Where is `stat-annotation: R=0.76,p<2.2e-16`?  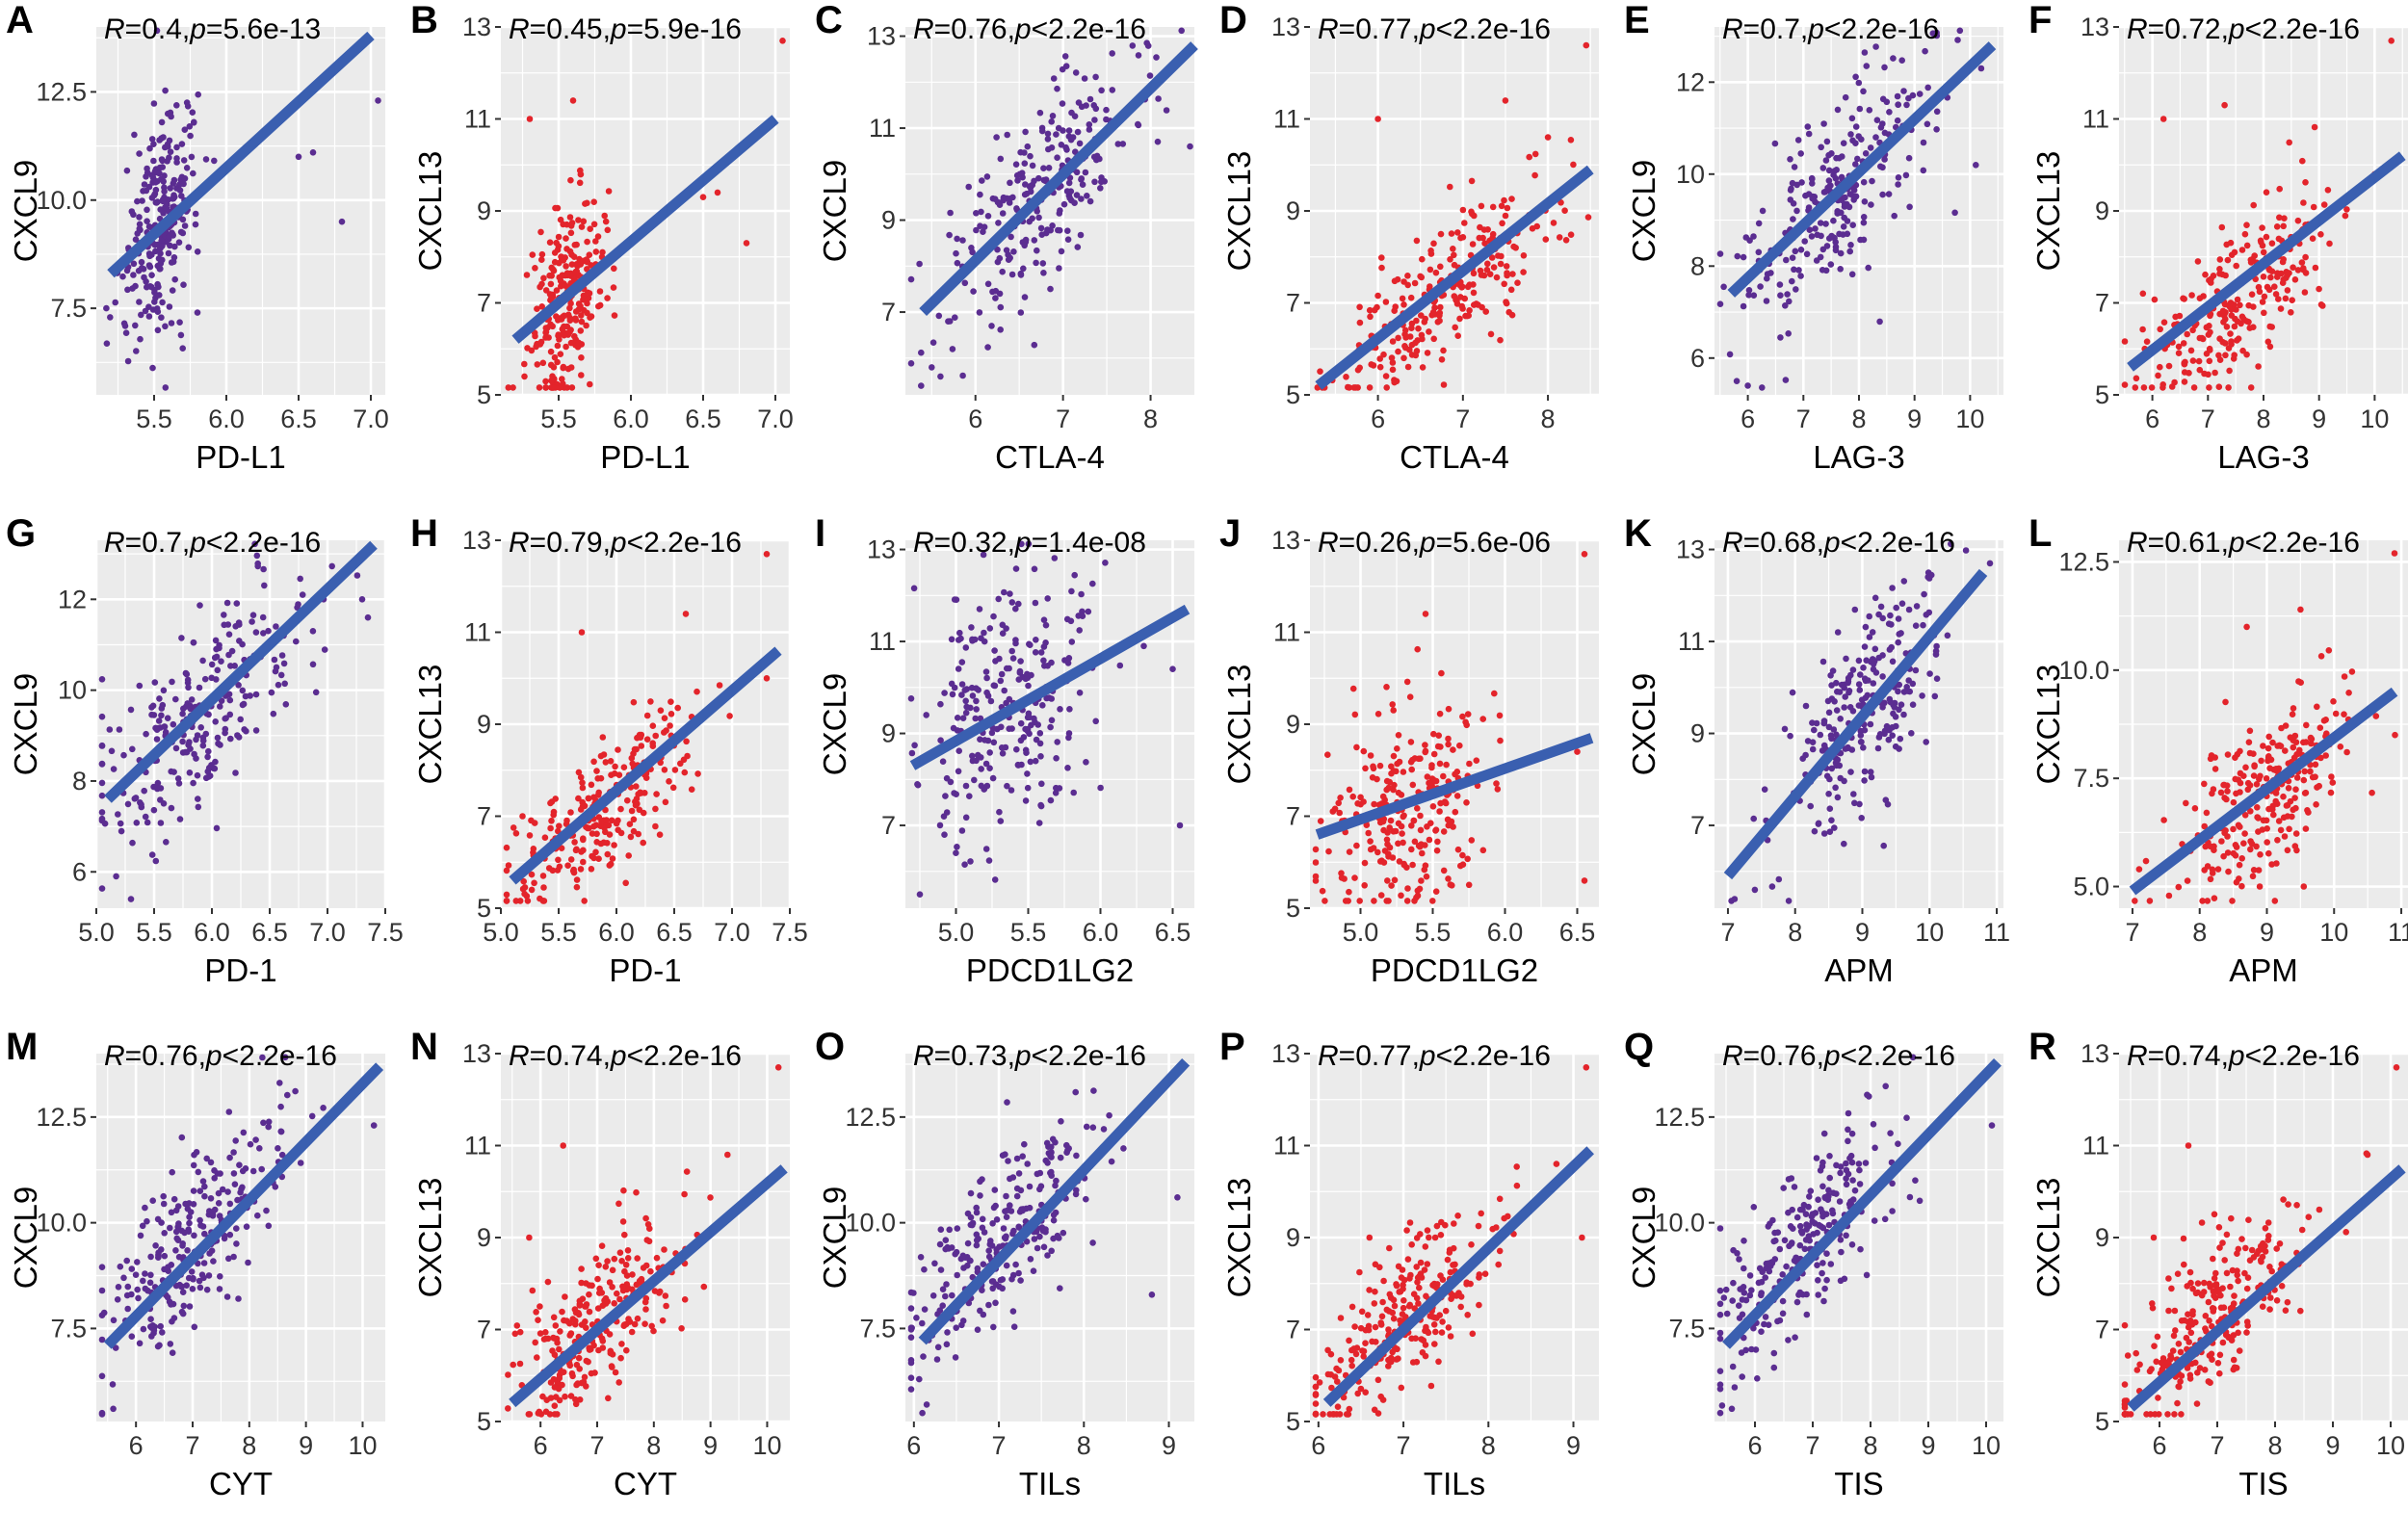
stat-annotation: R=0.76,p<2.2e-16 is located at coordinates (1029, 29).